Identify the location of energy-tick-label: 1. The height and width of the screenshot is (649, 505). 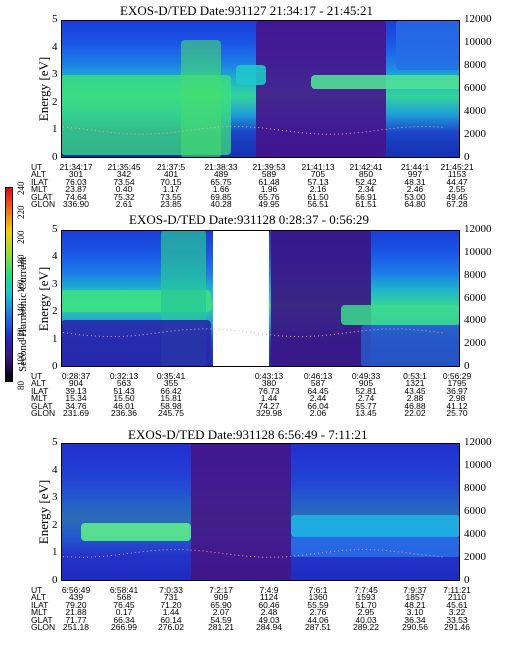
(55, 129).